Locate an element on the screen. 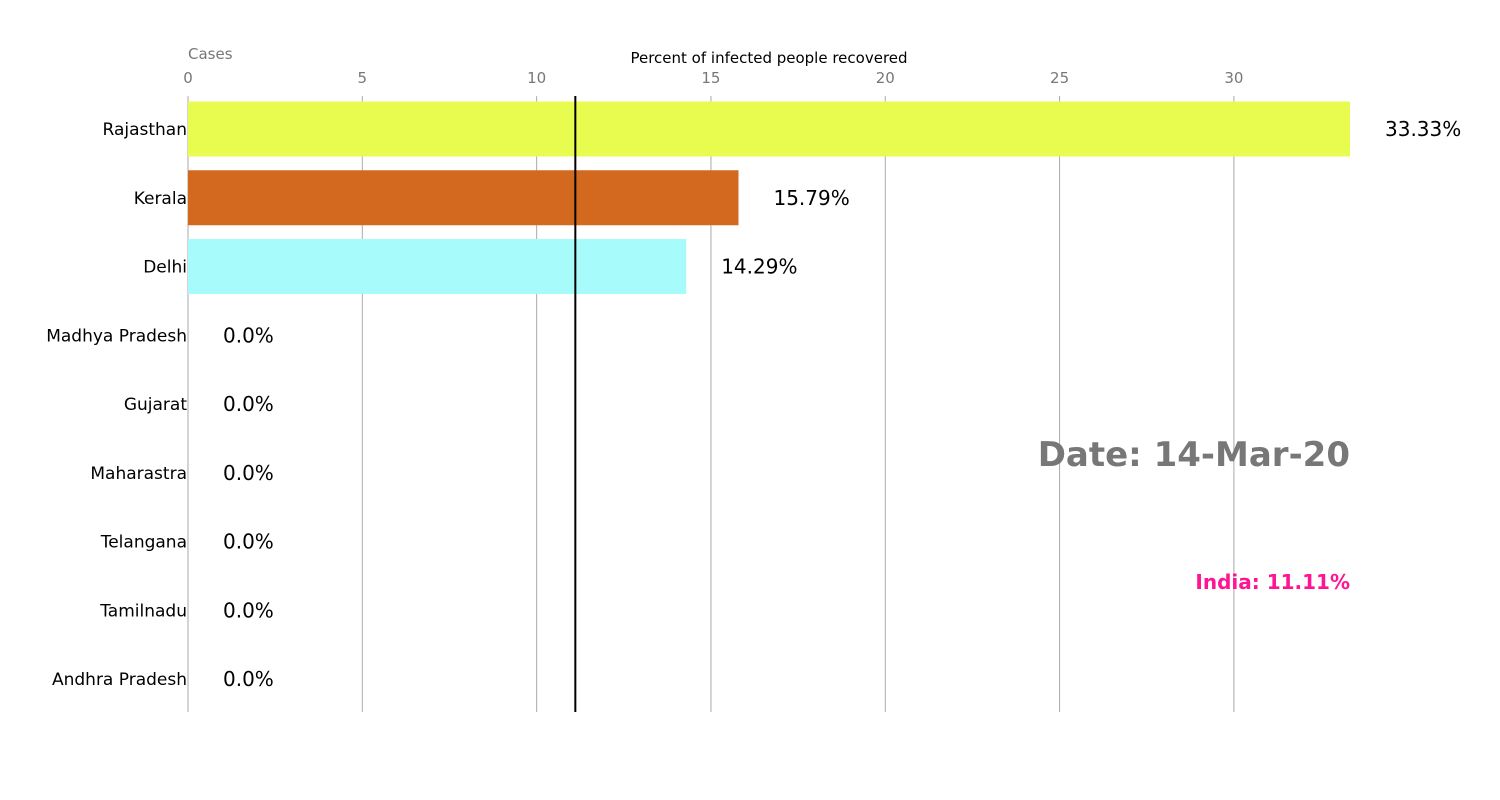 Image resolution: width=1500 pixels, height=800 pixels. category-label: Maharastra is located at coordinates (138, 474).